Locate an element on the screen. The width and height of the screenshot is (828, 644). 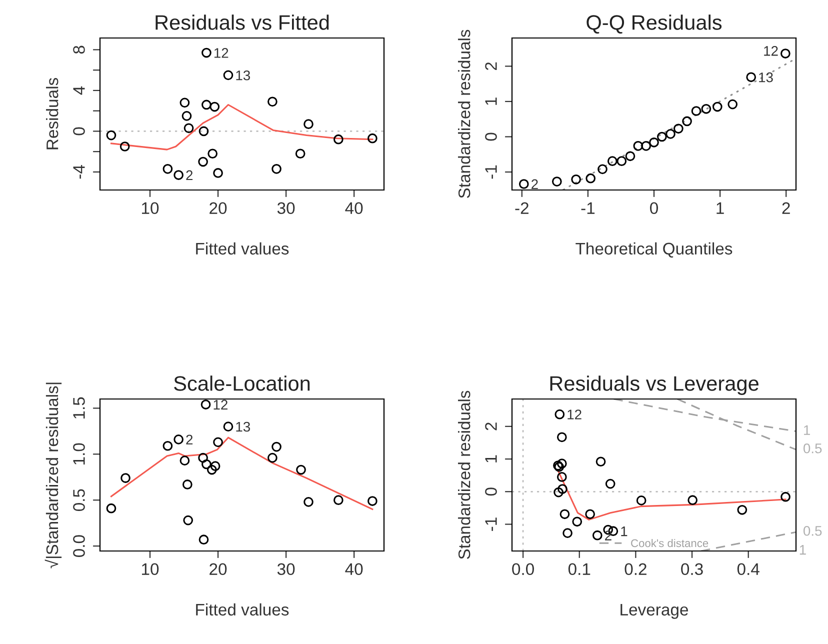
x-tick-label: 0.3 is located at coordinates (692, 569).